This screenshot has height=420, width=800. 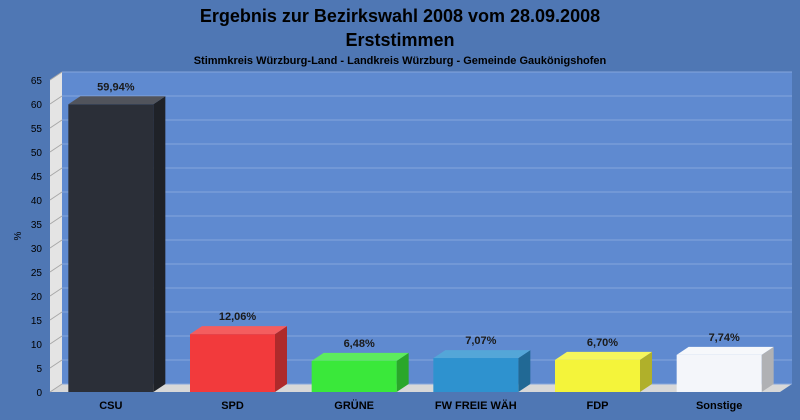 What do you see at coordinates (37, 177) in the screenshot?
I see `y-tick-label: 45` at bounding box center [37, 177].